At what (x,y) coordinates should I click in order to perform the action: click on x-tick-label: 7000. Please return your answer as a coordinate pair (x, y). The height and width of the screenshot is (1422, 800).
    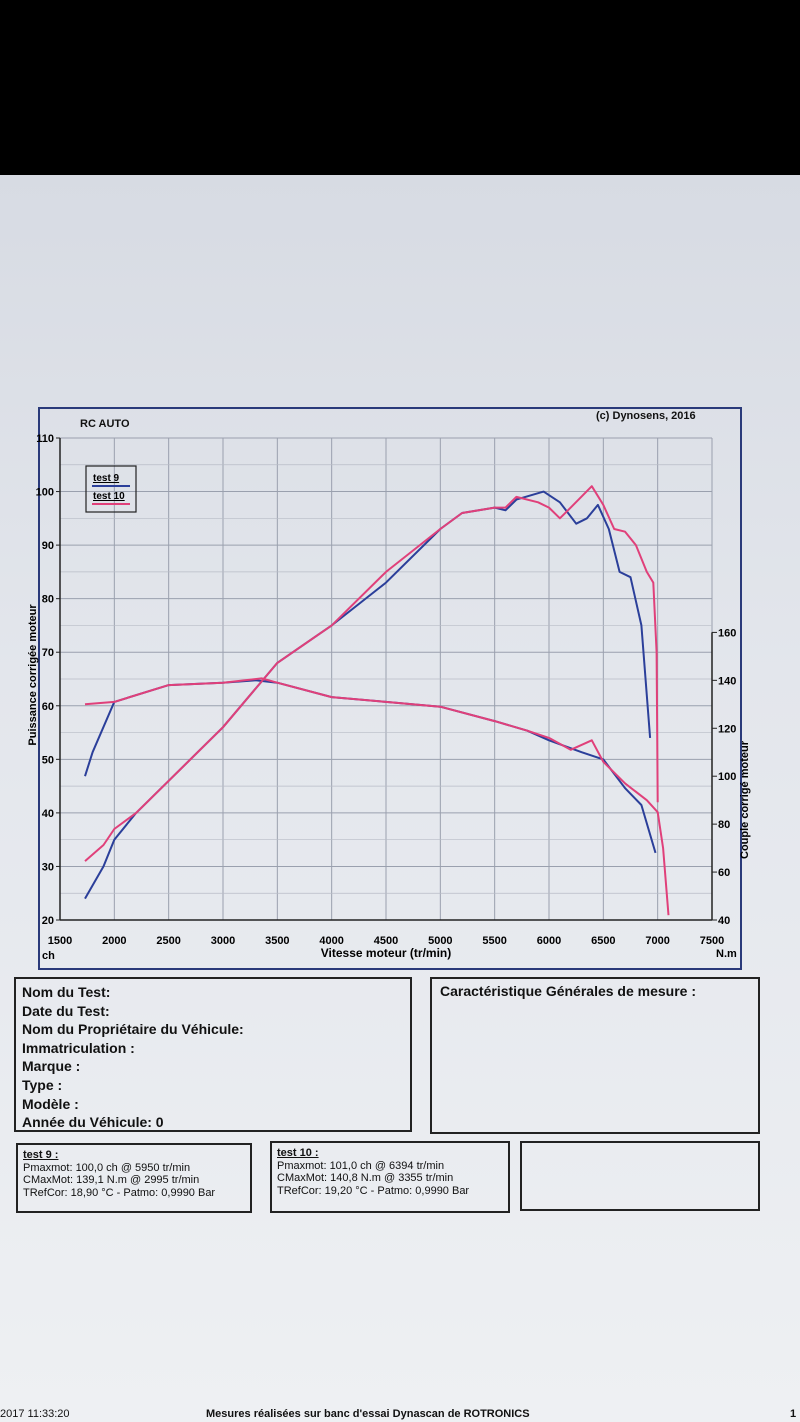
    Looking at the image, I should click on (657, 941).